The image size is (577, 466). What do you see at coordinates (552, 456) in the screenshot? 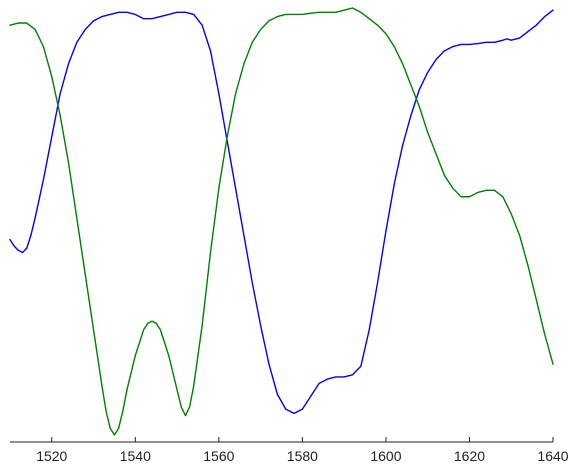
I see `x-tick-label: 1640` at bounding box center [552, 456].